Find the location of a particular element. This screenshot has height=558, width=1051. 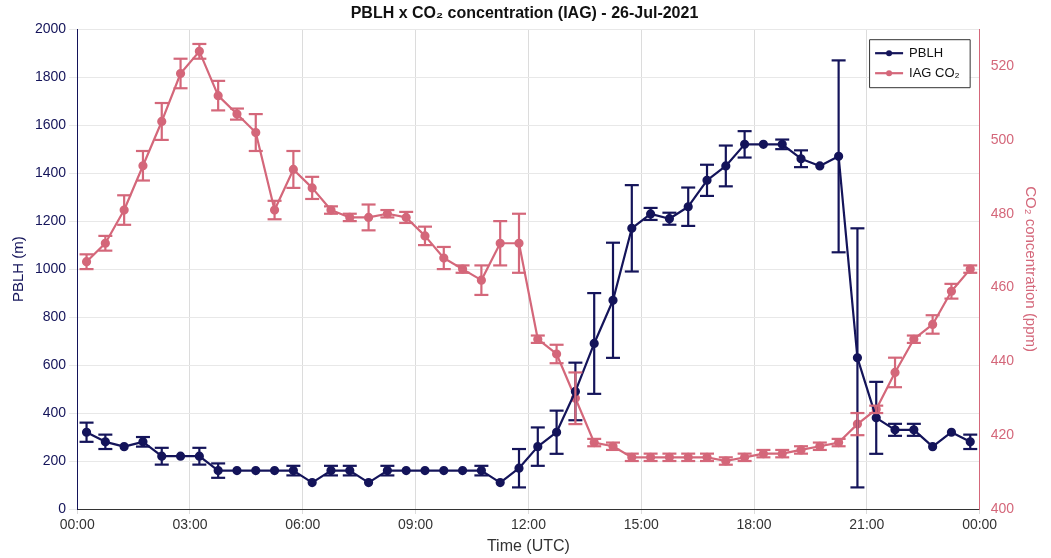

y-axis-title: PBLH (m) is located at coordinates (18, 269).